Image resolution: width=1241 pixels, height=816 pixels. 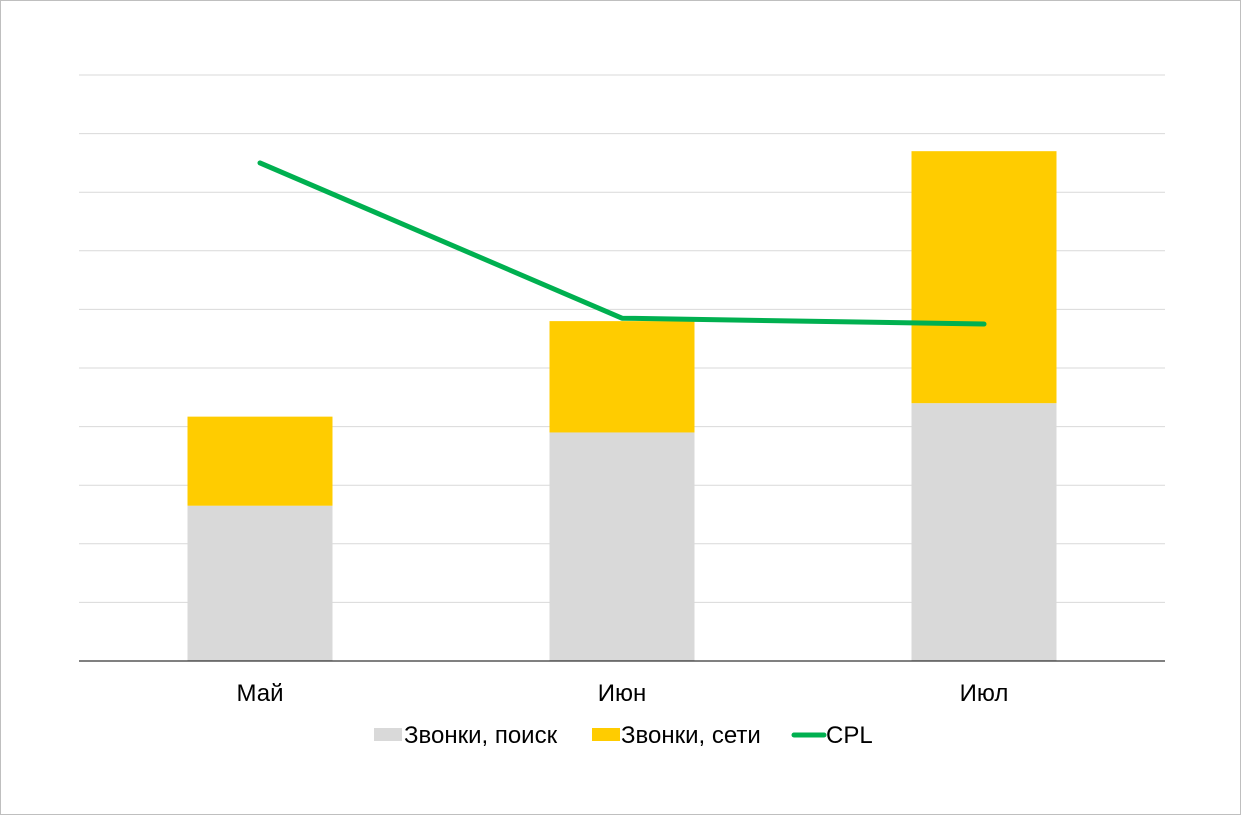 I want to click on series-lines, so click(x=622, y=243).